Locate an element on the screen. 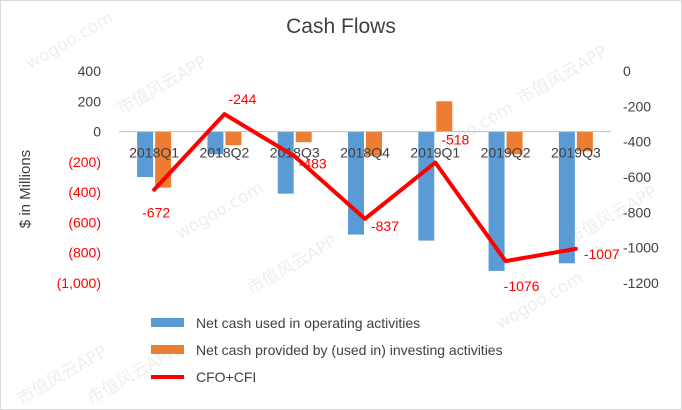 The height and width of the screenshot is (410, 682). y-right-tick-label: -1200 is located at coordinates (641, 283).